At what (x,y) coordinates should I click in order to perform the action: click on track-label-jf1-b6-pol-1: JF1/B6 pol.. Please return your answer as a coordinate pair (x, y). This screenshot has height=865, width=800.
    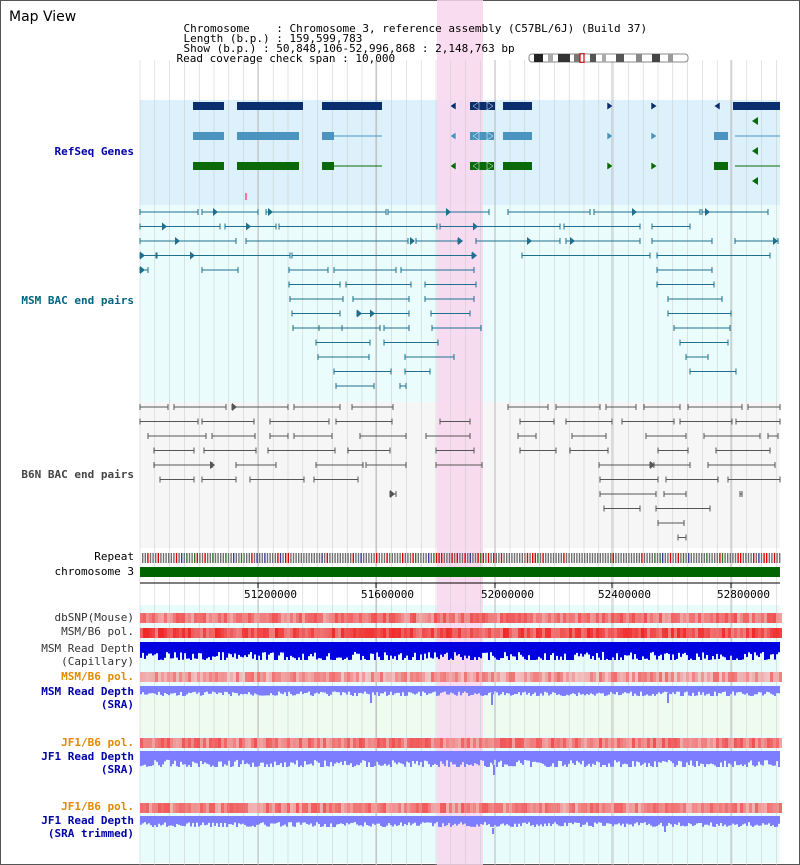
    Looking at the image, I should click on (97, 742).